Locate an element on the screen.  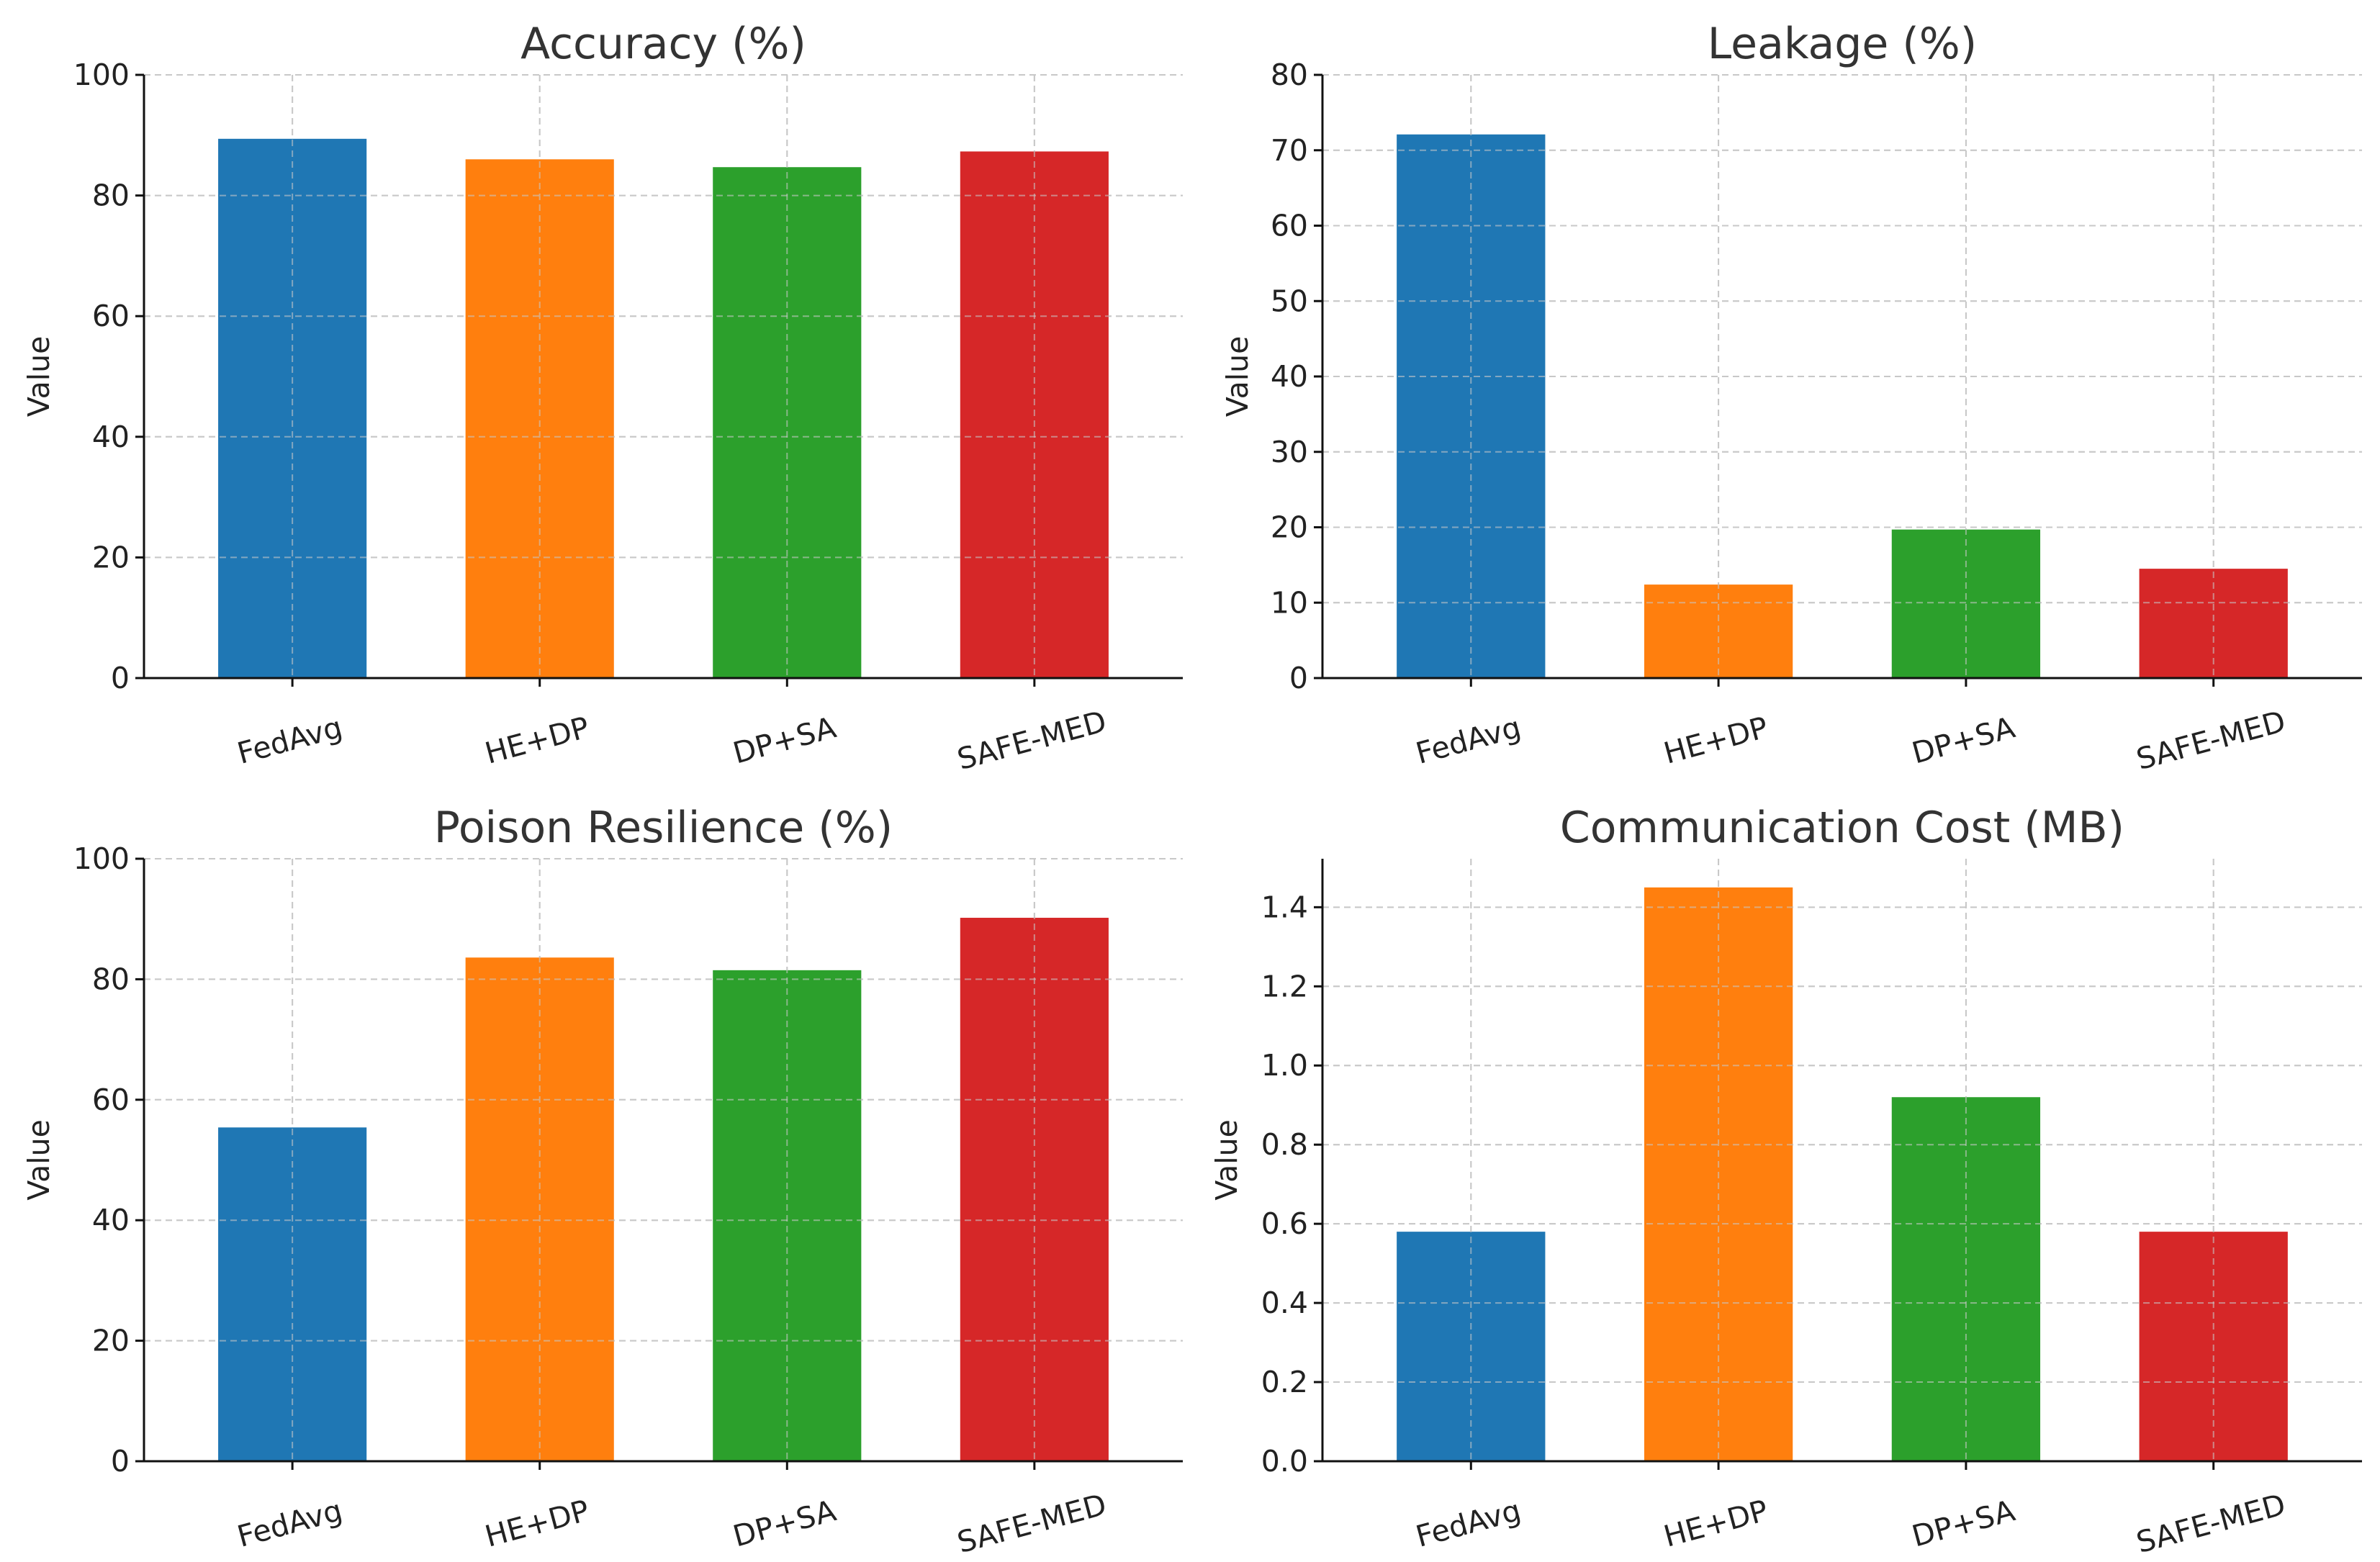
chart-title: Leakage (%) is located at coordinates (1842, 44).